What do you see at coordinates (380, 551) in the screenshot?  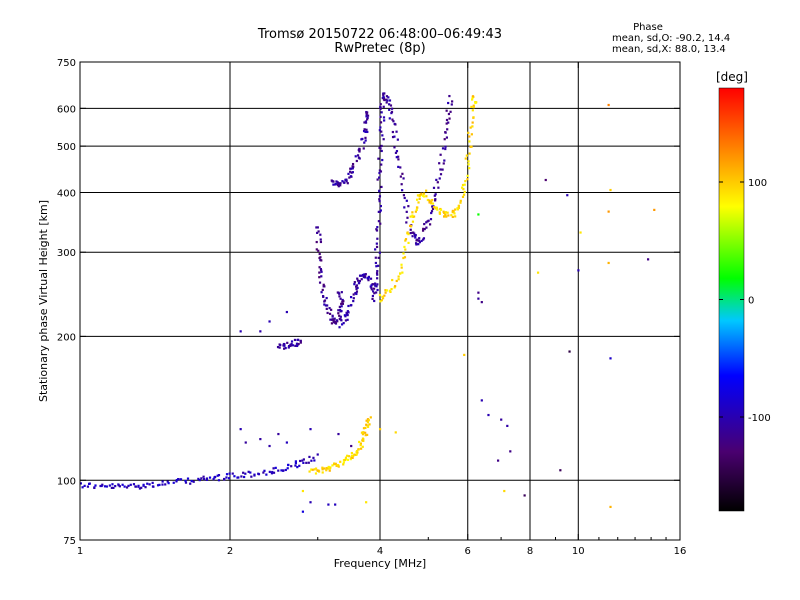 I see `x-tick-label: 4` at bounding box center [380, 551].